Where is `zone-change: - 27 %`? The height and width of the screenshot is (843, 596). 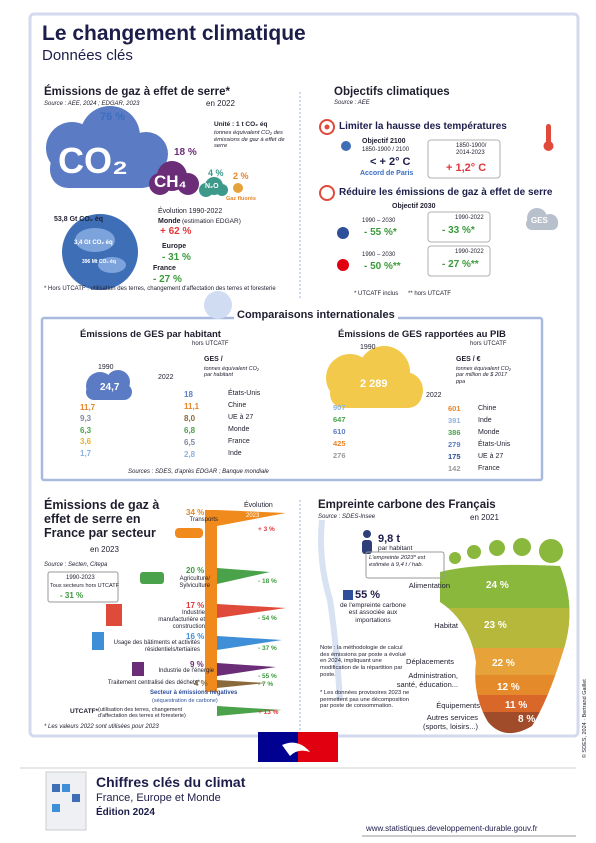
zone-change: - 27 % is located at coordinates (167, 279).